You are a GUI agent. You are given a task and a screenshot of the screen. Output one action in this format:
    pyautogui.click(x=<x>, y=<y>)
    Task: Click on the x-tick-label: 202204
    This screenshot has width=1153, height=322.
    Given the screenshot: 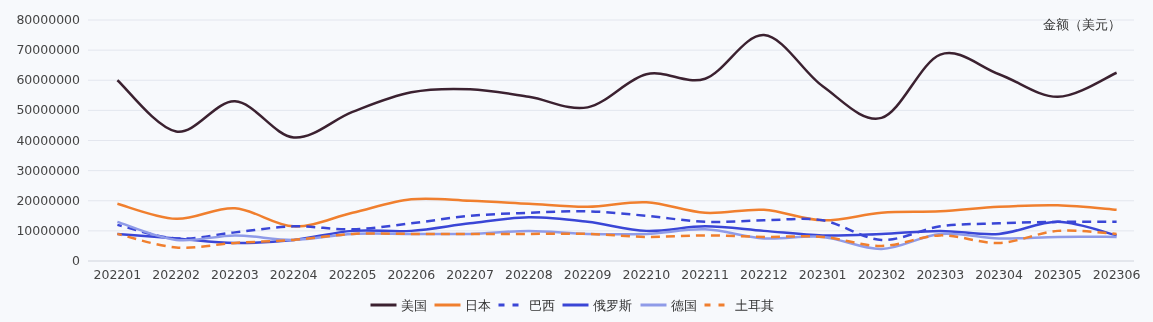 What is the action you would take?
    pyautogui.click(x=293, y=274)
    